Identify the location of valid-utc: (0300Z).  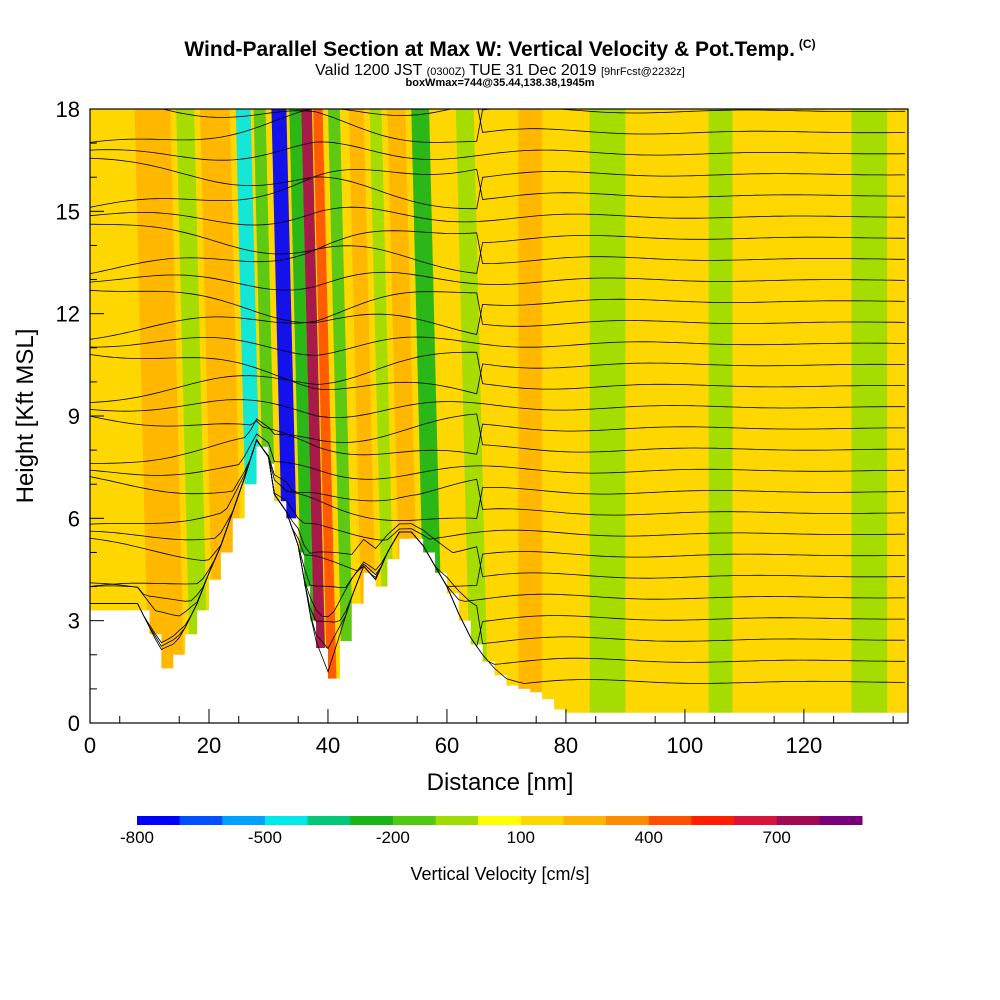
(446, 72).